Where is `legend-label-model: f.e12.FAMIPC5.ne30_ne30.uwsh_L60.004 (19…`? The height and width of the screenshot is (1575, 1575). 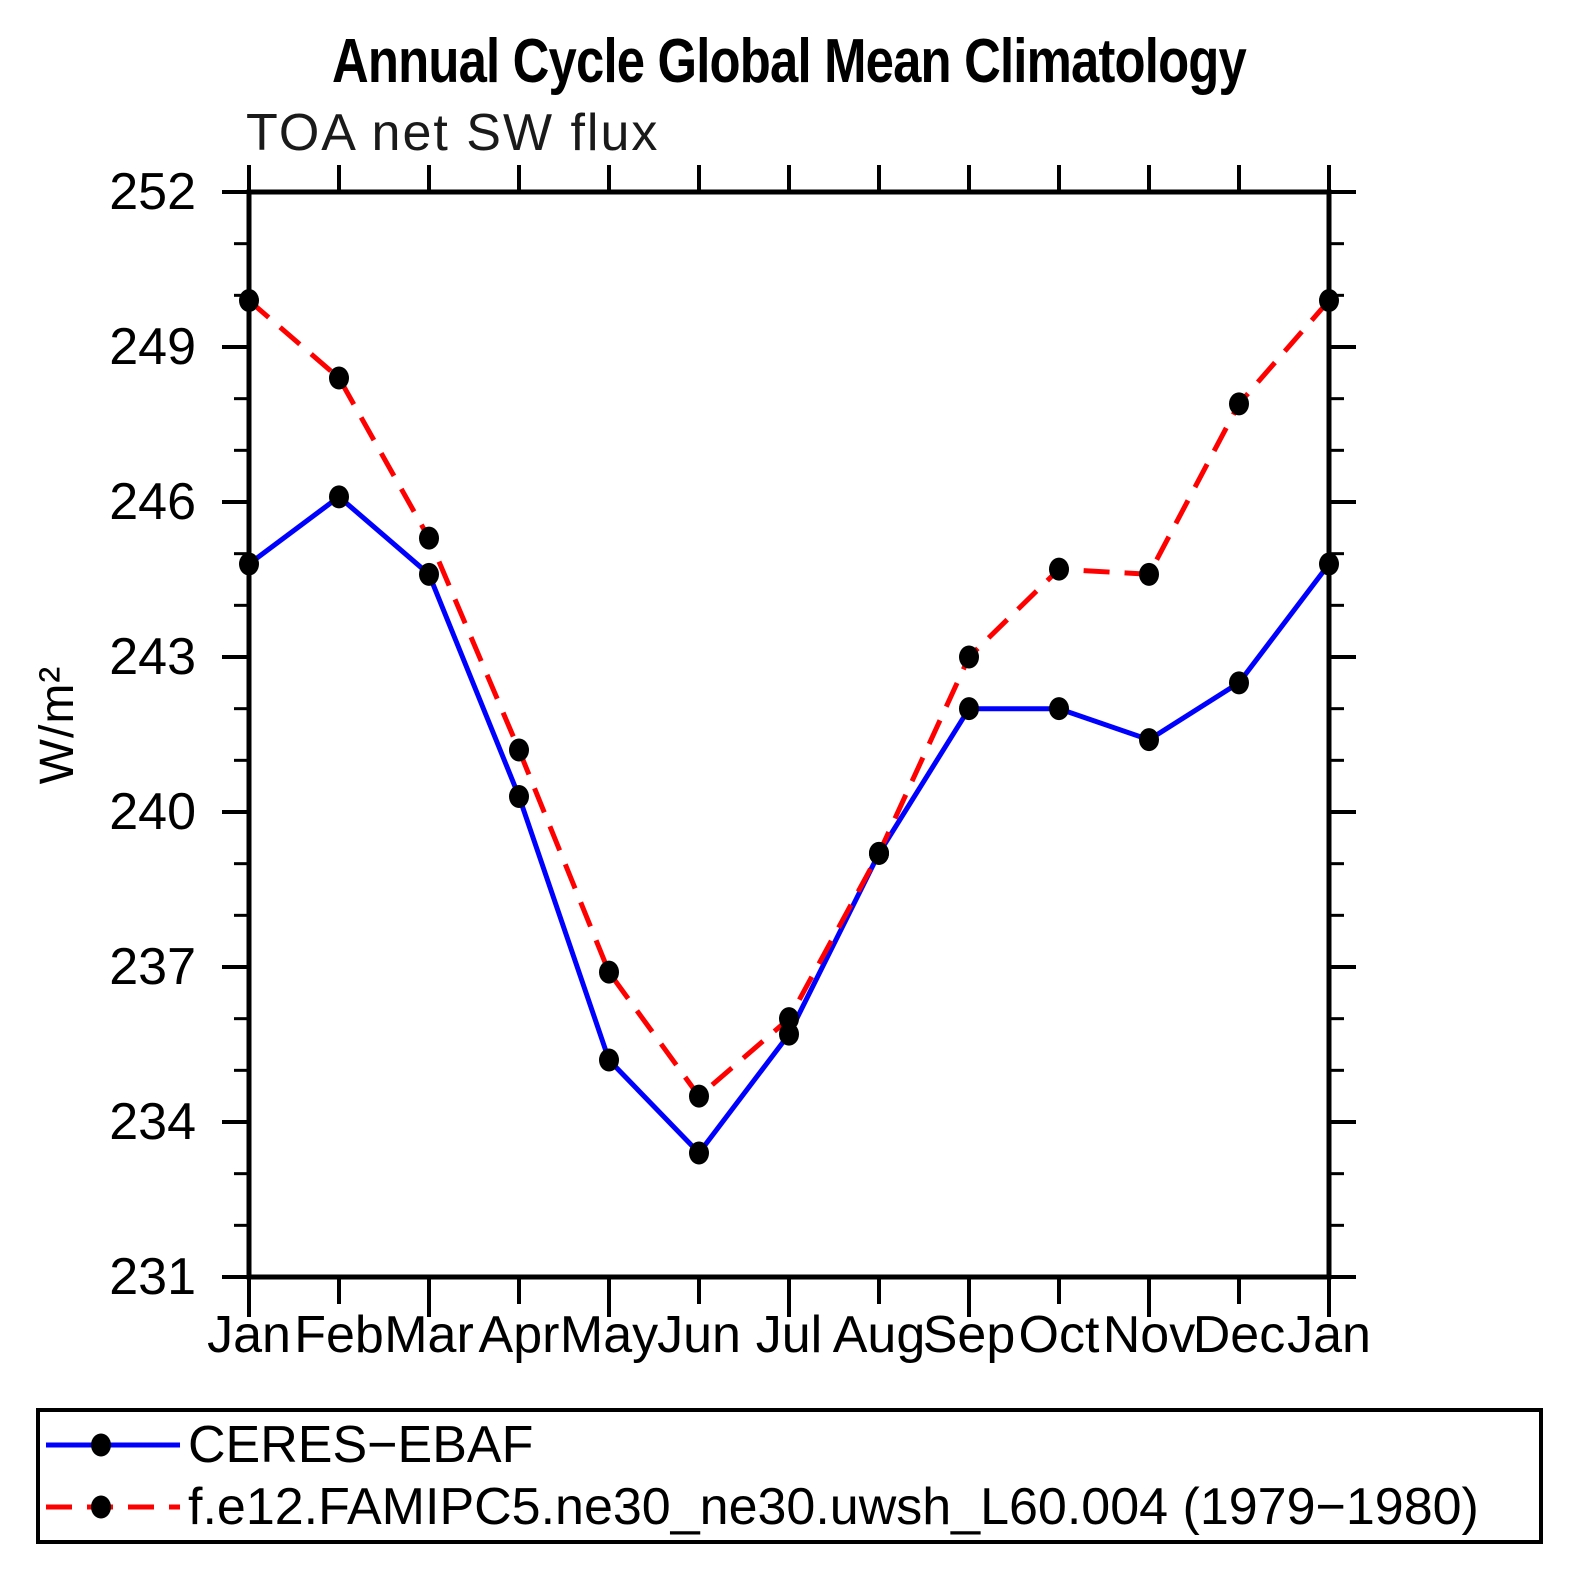
legend-label-model: f.e12.FAMIPC5.ne30_ne30.uwsh_L60.004 (19… is located at coordinates (833, 1507).